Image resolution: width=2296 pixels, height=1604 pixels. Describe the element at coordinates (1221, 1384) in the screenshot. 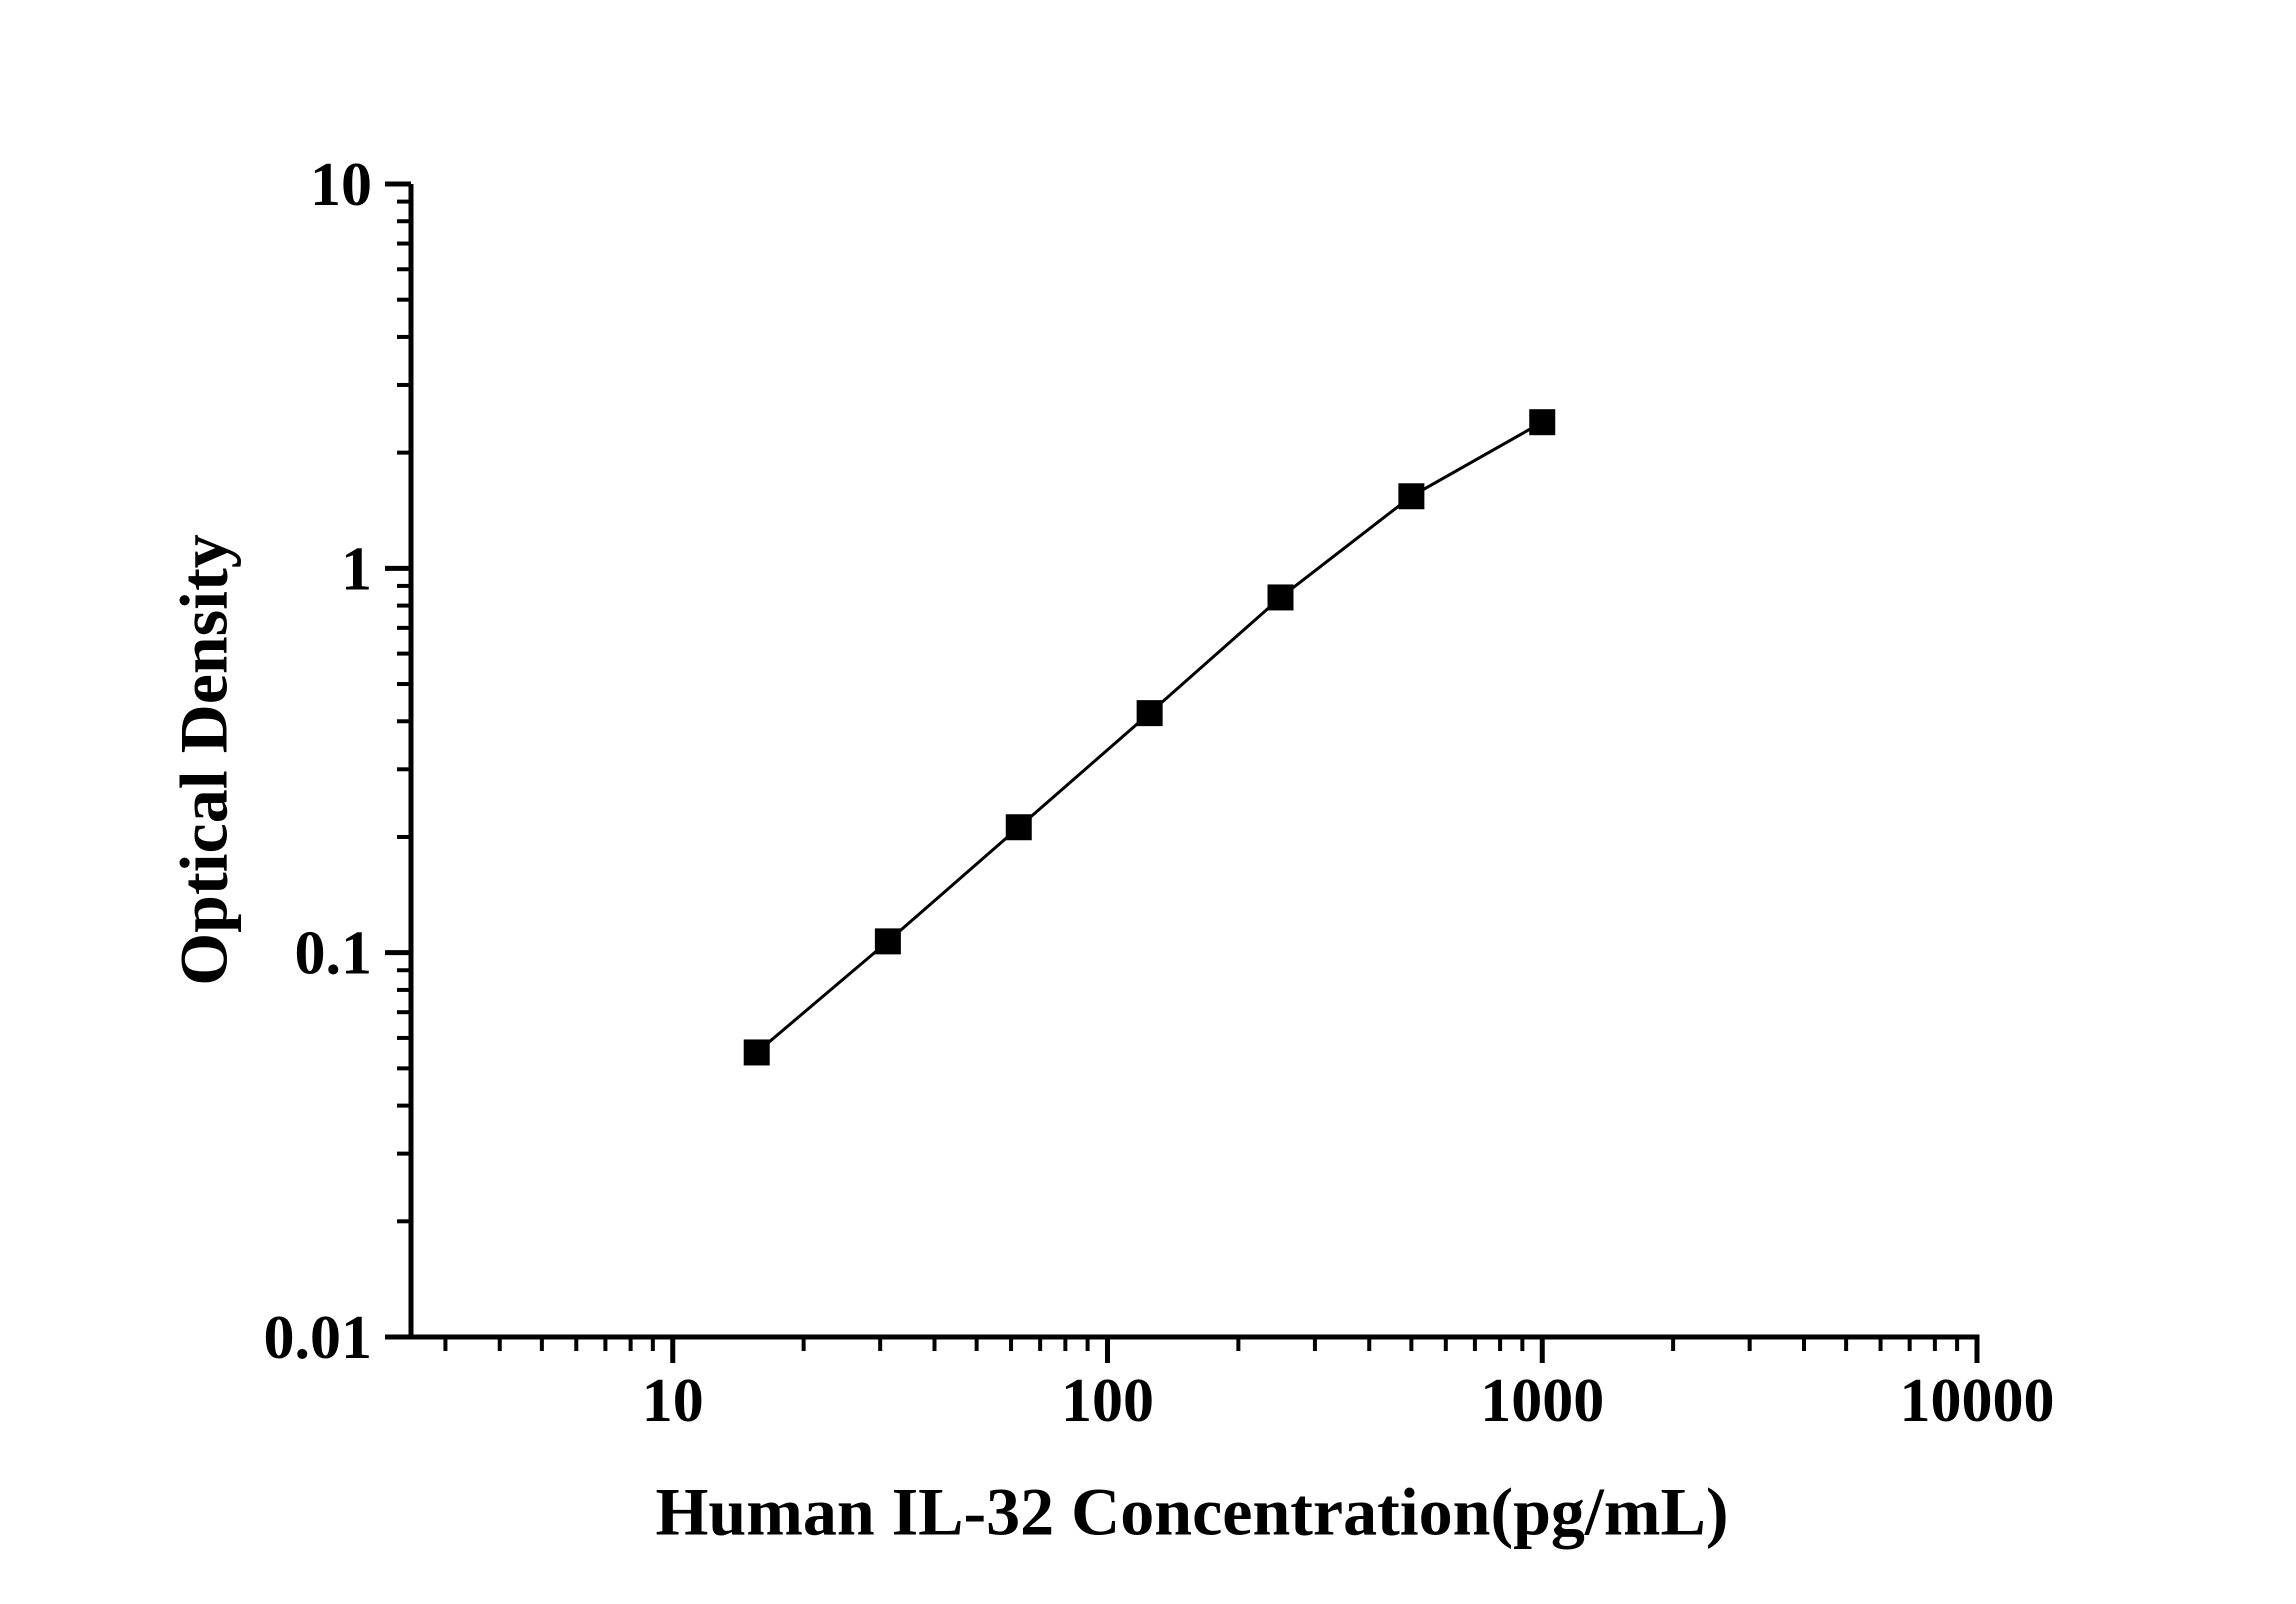

I see `x-axis: 10 100 1000 10000` at that location.